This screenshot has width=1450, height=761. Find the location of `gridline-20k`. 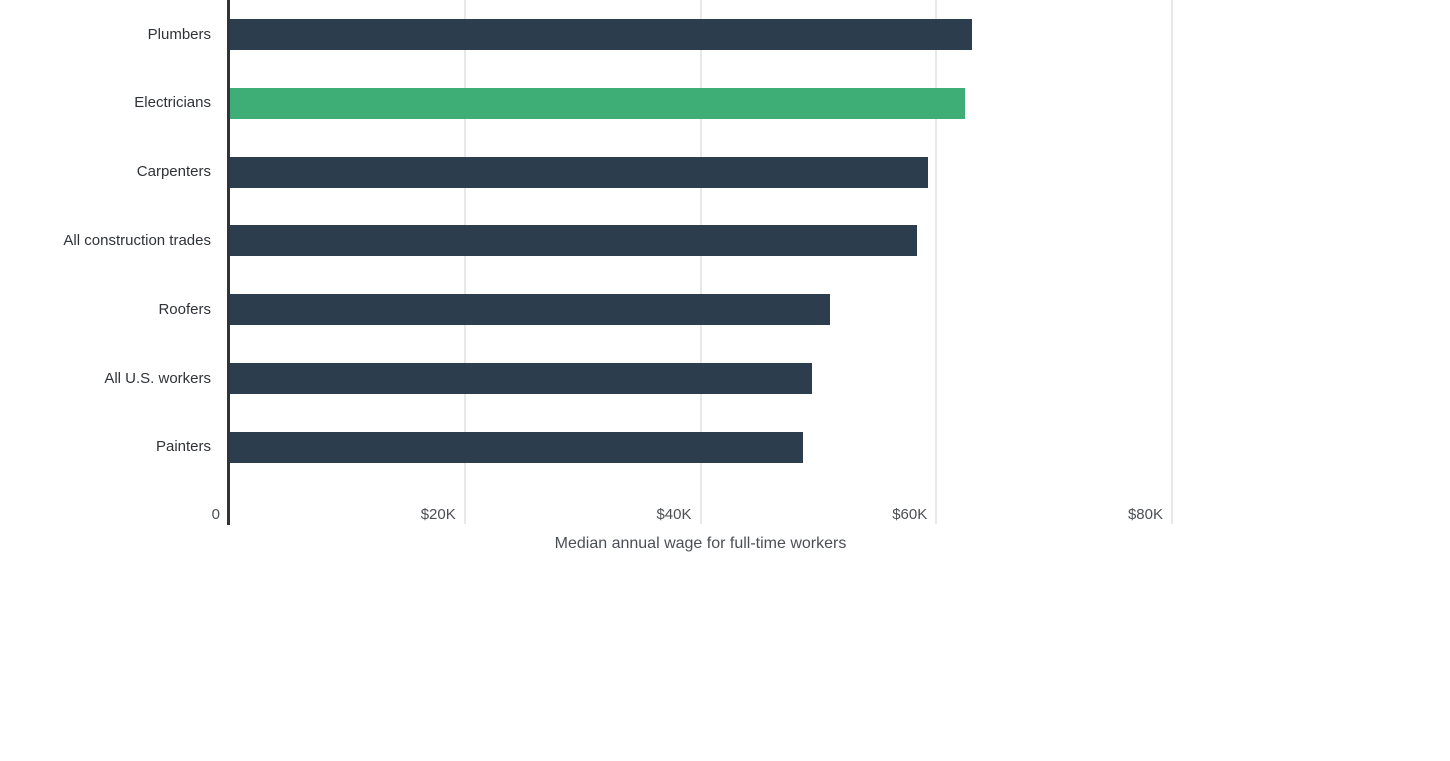

gridline-20k is located at coordinates (464, 262).